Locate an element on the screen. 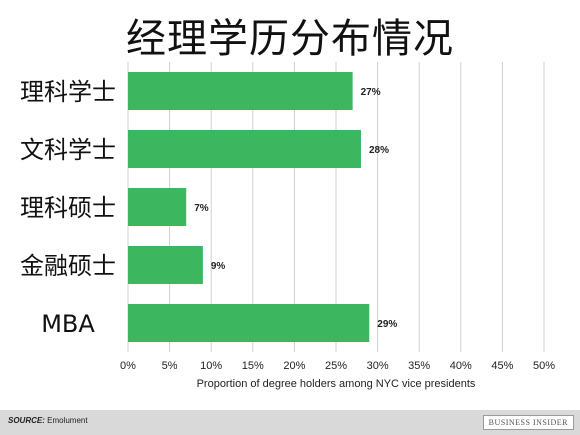 Image resolution: width=580 pixels, height=435 pixels. x-tick-label: 5% is located at coordinates (170, 366).